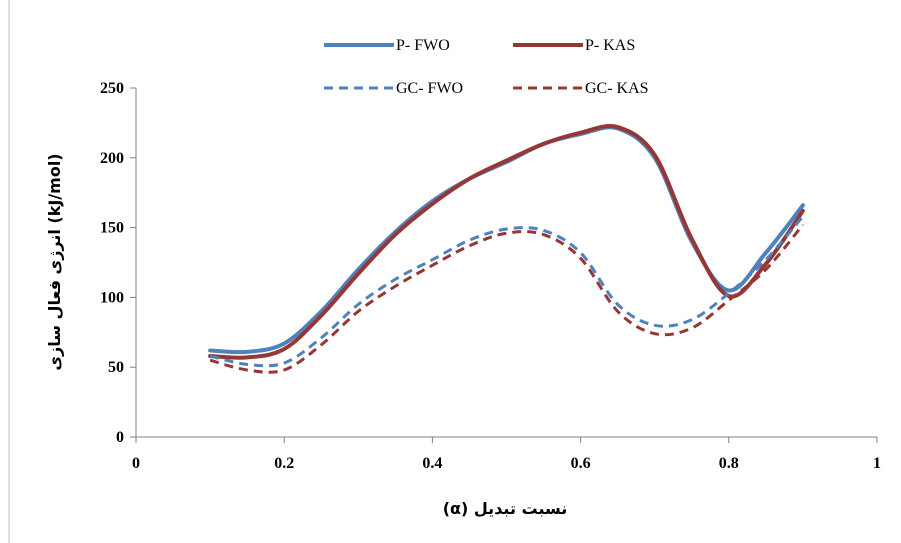 This screenshot has height=543, width=901. What do you see at coordinates (432, 463) in the screenshot?
I see `x-tick-label: 0.4` at bounding box center [432, 463].